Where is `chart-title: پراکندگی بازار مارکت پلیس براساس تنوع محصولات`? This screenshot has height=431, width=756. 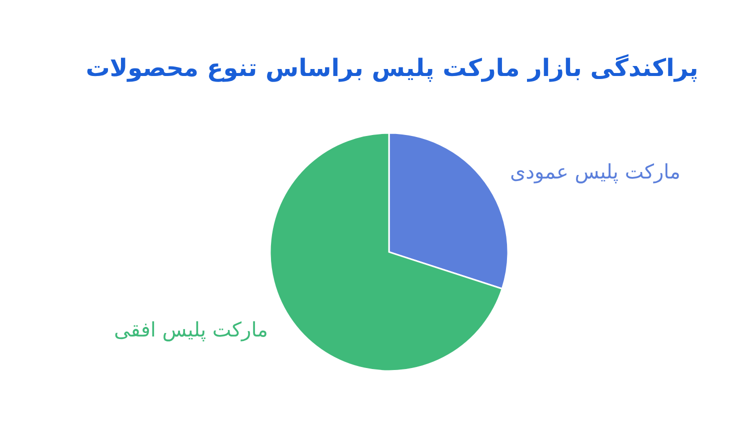
chart-title: پراکندگی بازار مارکت پلیس براساس تنوع محصولات is located at coordinates (392, 68).